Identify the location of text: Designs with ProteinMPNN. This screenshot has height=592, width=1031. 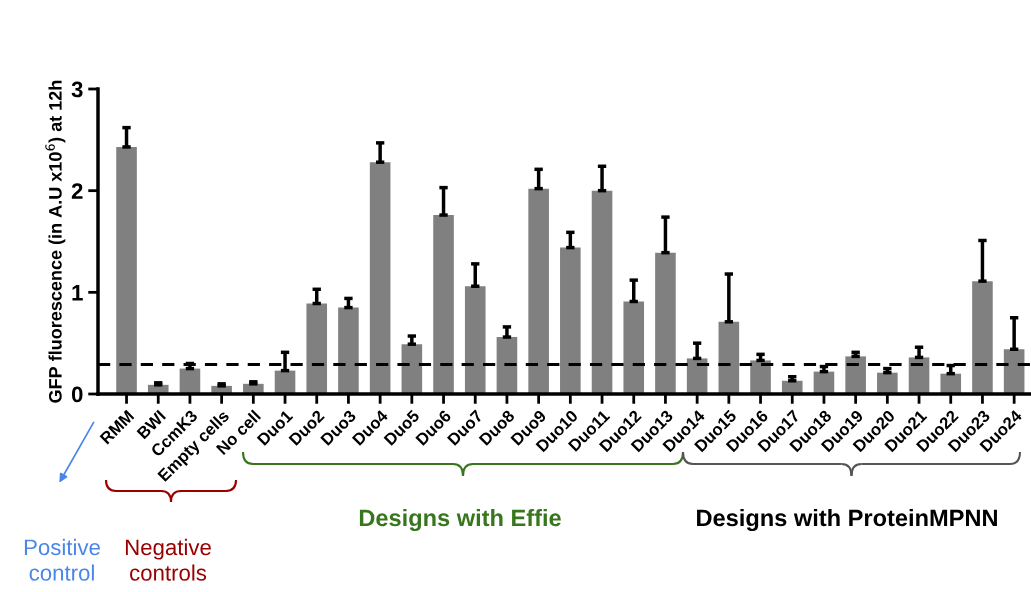
(847, 520).